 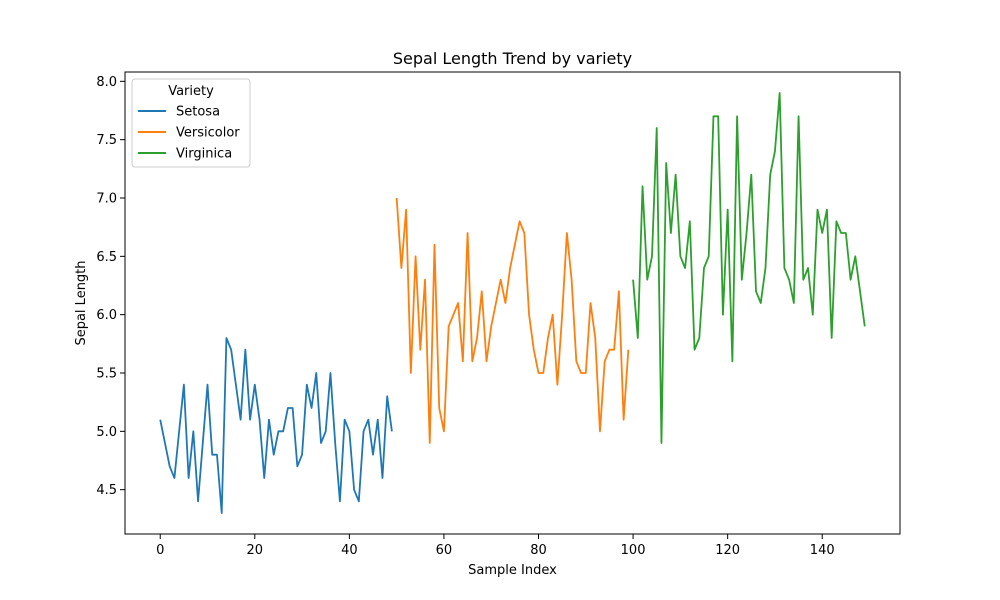 What do you see at coordinates (106, 432) in the screenshot?
I see `y-tick-label: 5.0` at bounding box center [106, 432].